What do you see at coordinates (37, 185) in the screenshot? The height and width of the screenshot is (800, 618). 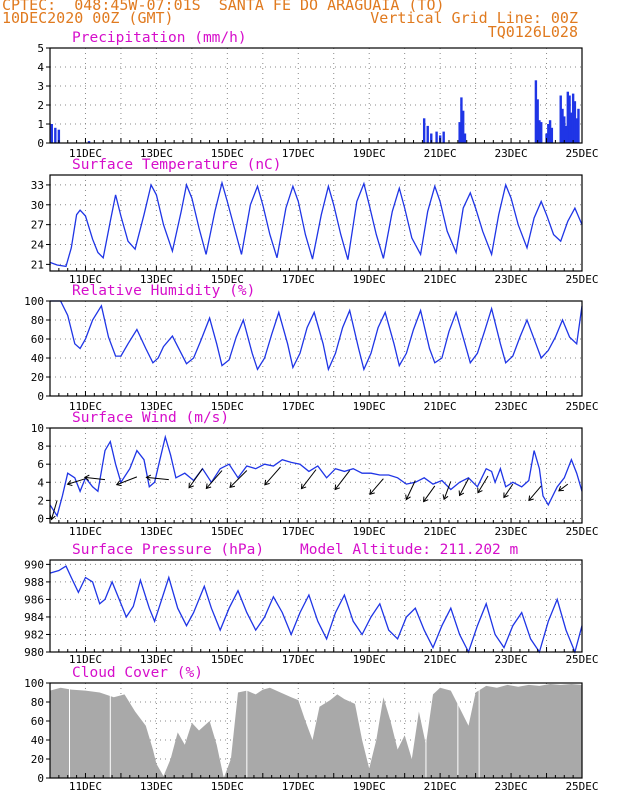 I see `y-tick-label: 33` at bounding box center [37, 185].